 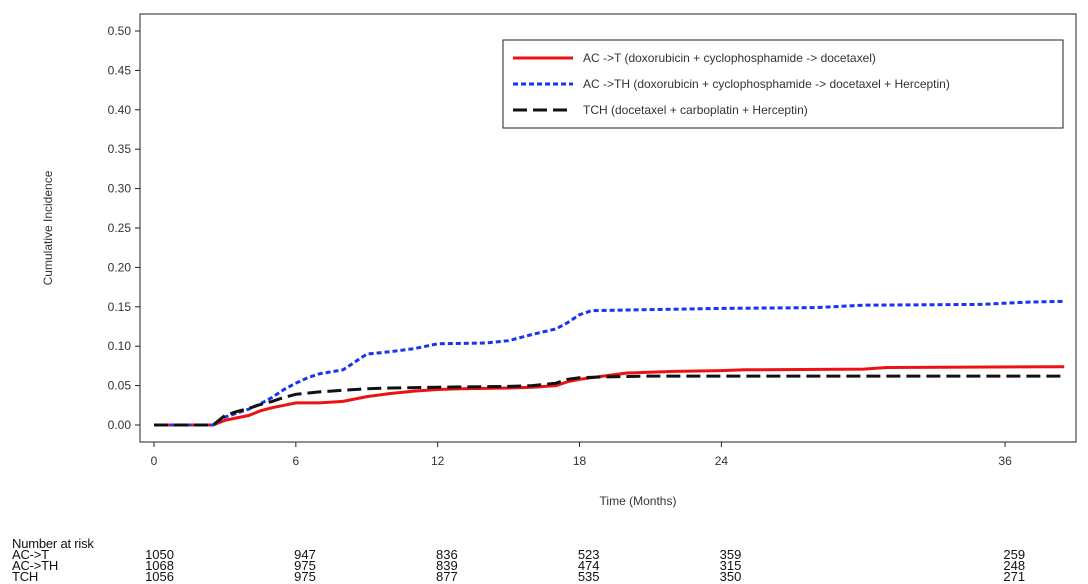 I want to click on y-tick-label: 0.05, so click(x=120, y=386).